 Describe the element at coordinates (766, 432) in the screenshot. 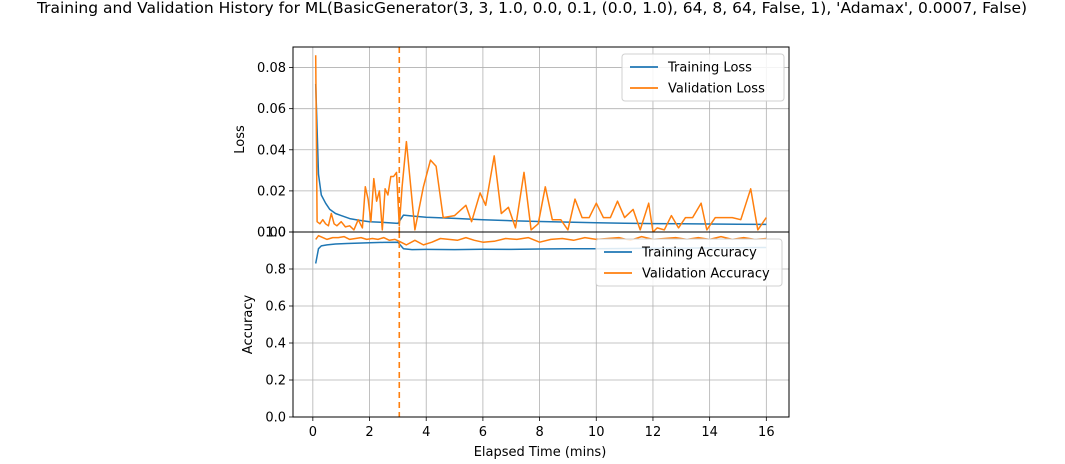

I see `x-tick-label: 16` at that location.